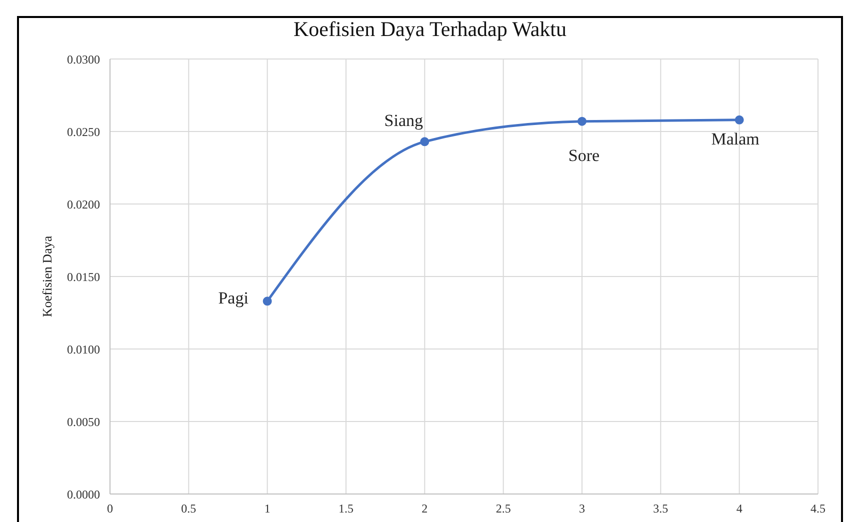 This screenshot has width=845, height=522. What do you see at coordinates (83, 59) in the screenshot?
I see `y-tick-label: 0.0300` at bounding box center [83, 59].